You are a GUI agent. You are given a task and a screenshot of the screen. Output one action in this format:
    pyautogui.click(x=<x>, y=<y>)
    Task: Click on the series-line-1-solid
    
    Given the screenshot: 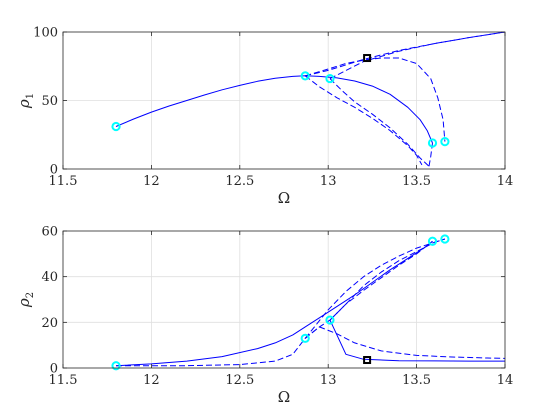 What is the action you would take?
    pyautogui.click(x=274, y=109)
    